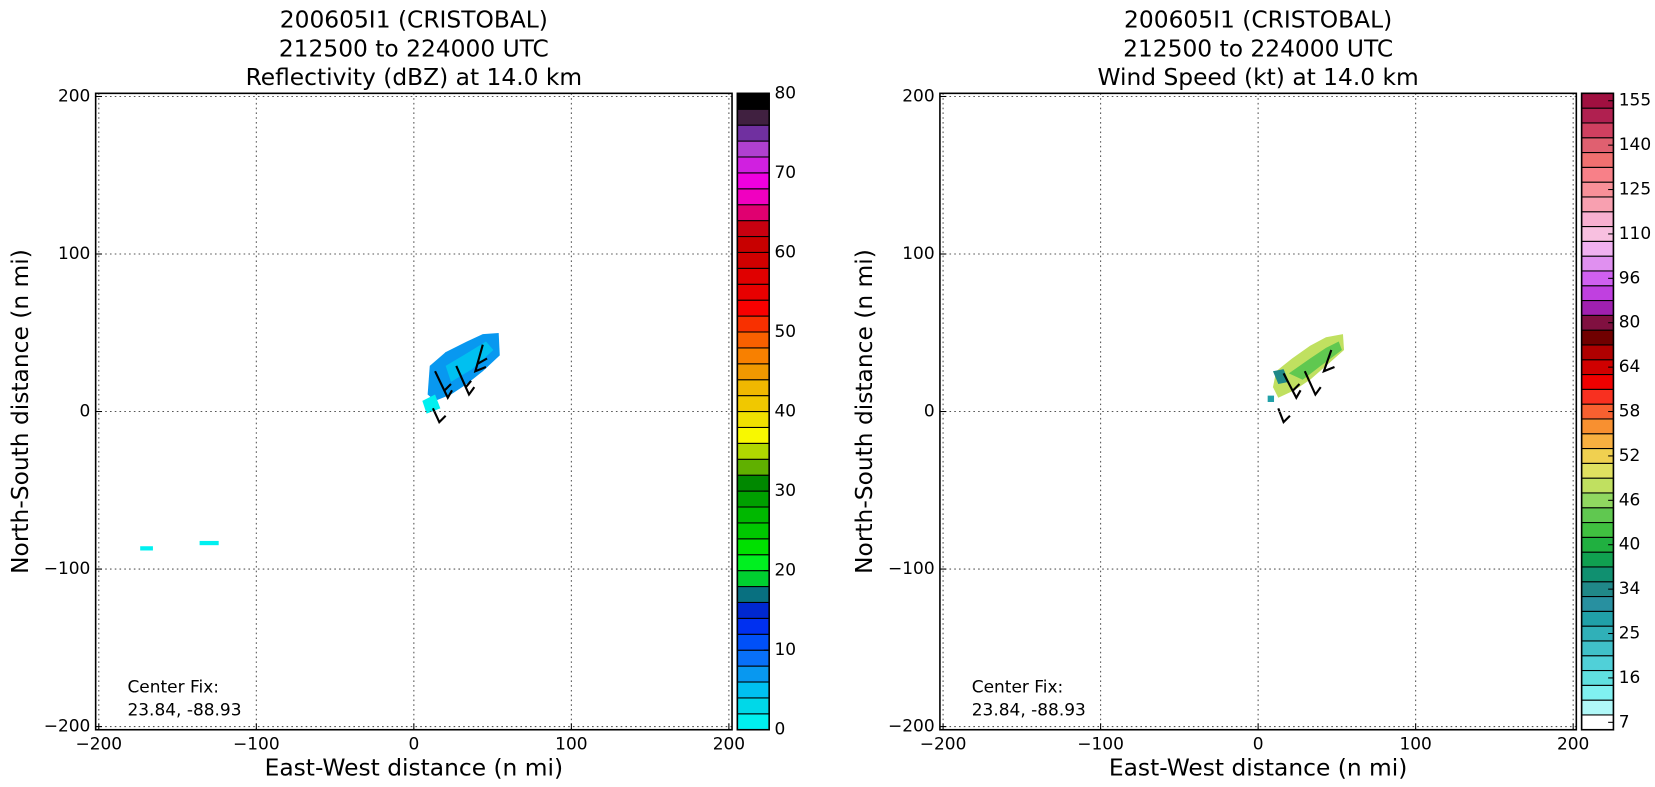  What do you see at coordinates (320, 442) in the screenshot?
I see `reflectivity-echo` at bounding box center [320, 442].